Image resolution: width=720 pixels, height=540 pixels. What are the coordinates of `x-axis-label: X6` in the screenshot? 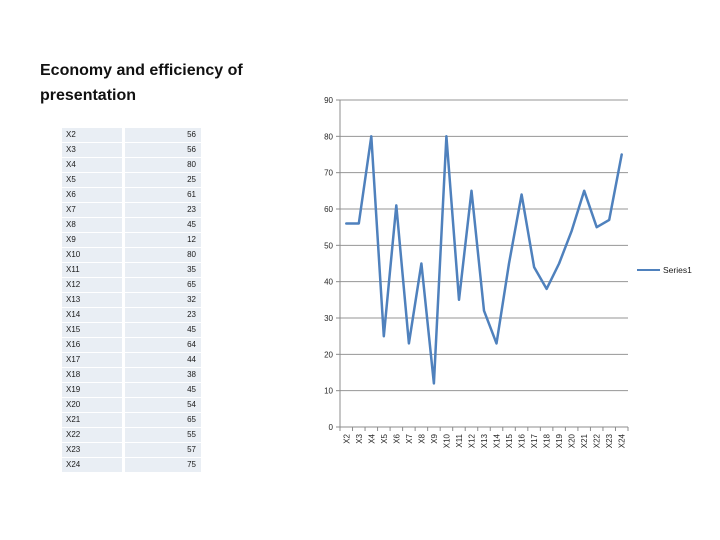 It's located at (396, 438).